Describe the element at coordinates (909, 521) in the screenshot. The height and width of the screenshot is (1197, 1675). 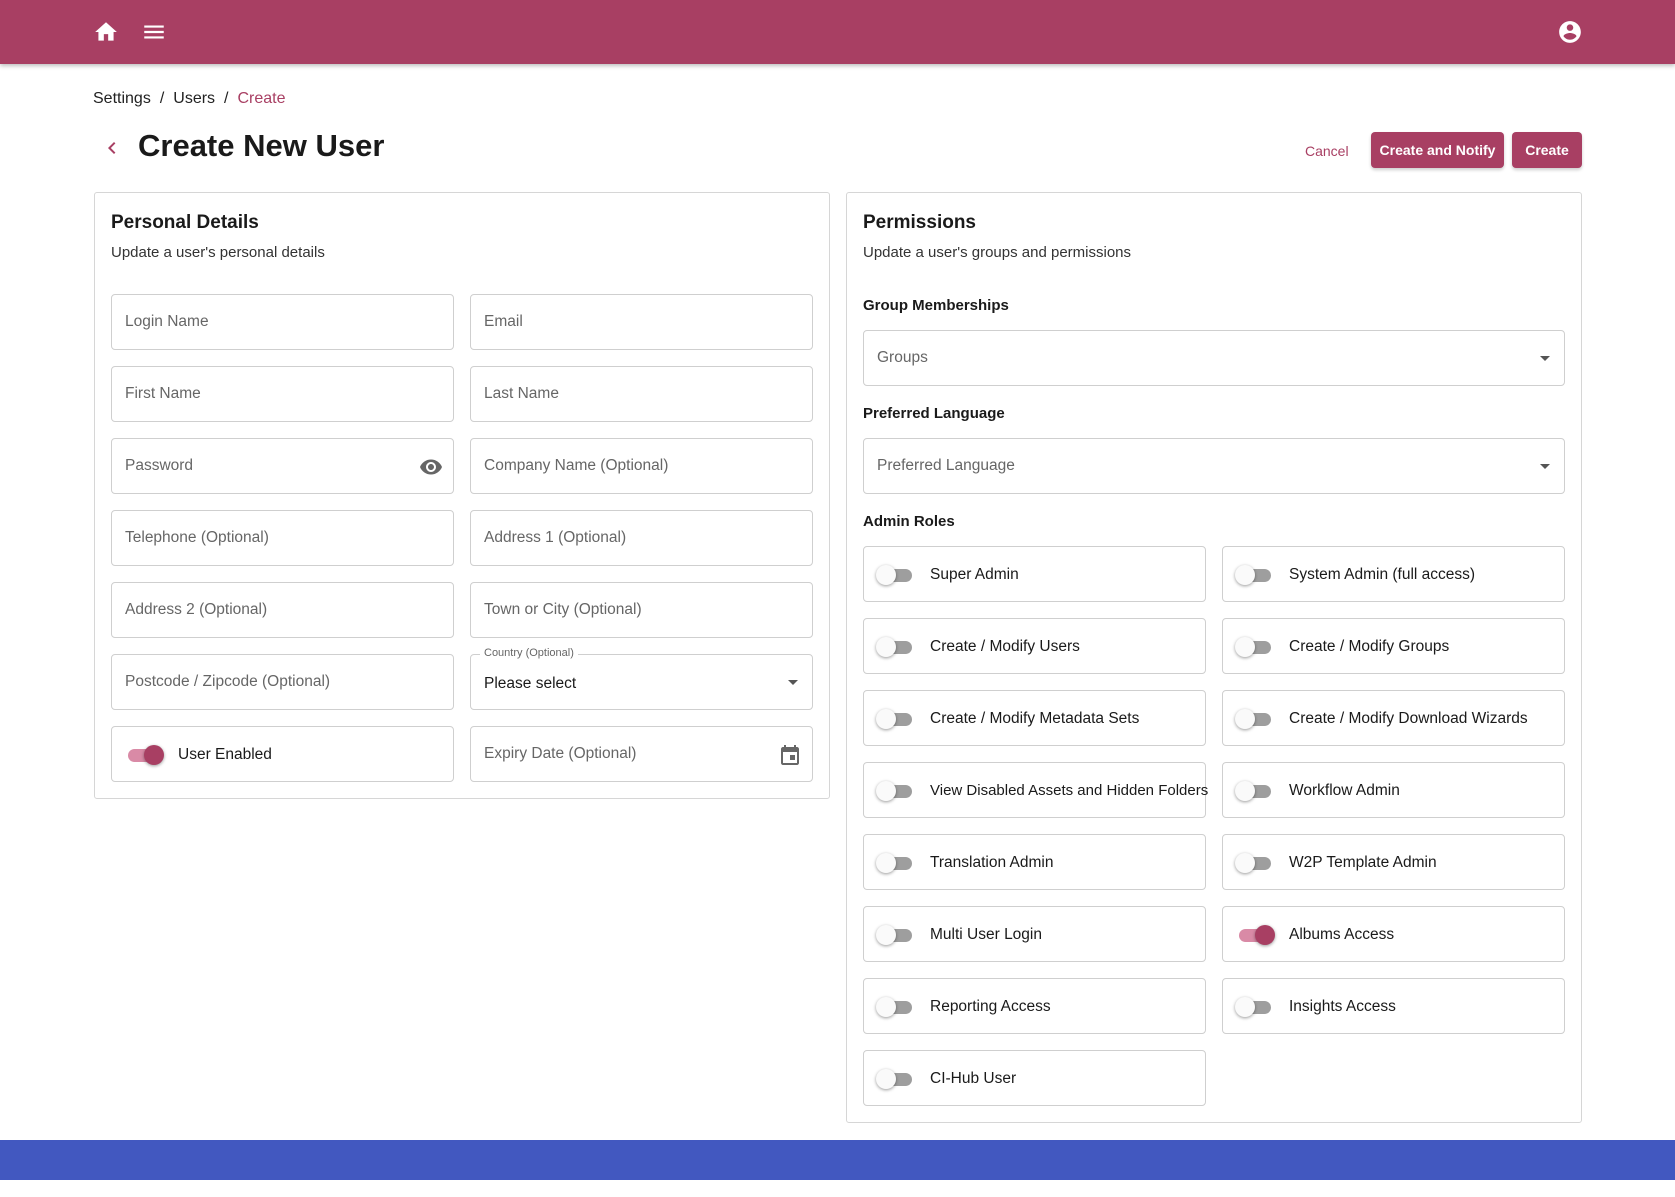
I see `admin-roles-label: Admin Roles` at that location.